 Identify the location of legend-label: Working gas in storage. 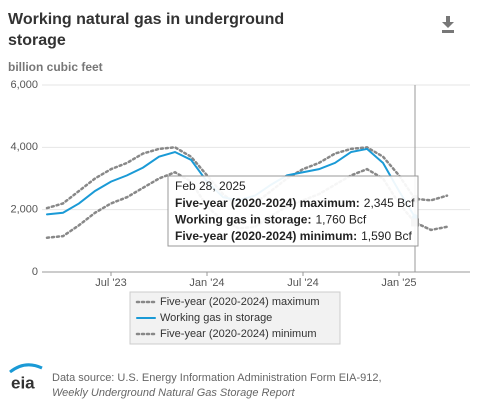
(216, 318).